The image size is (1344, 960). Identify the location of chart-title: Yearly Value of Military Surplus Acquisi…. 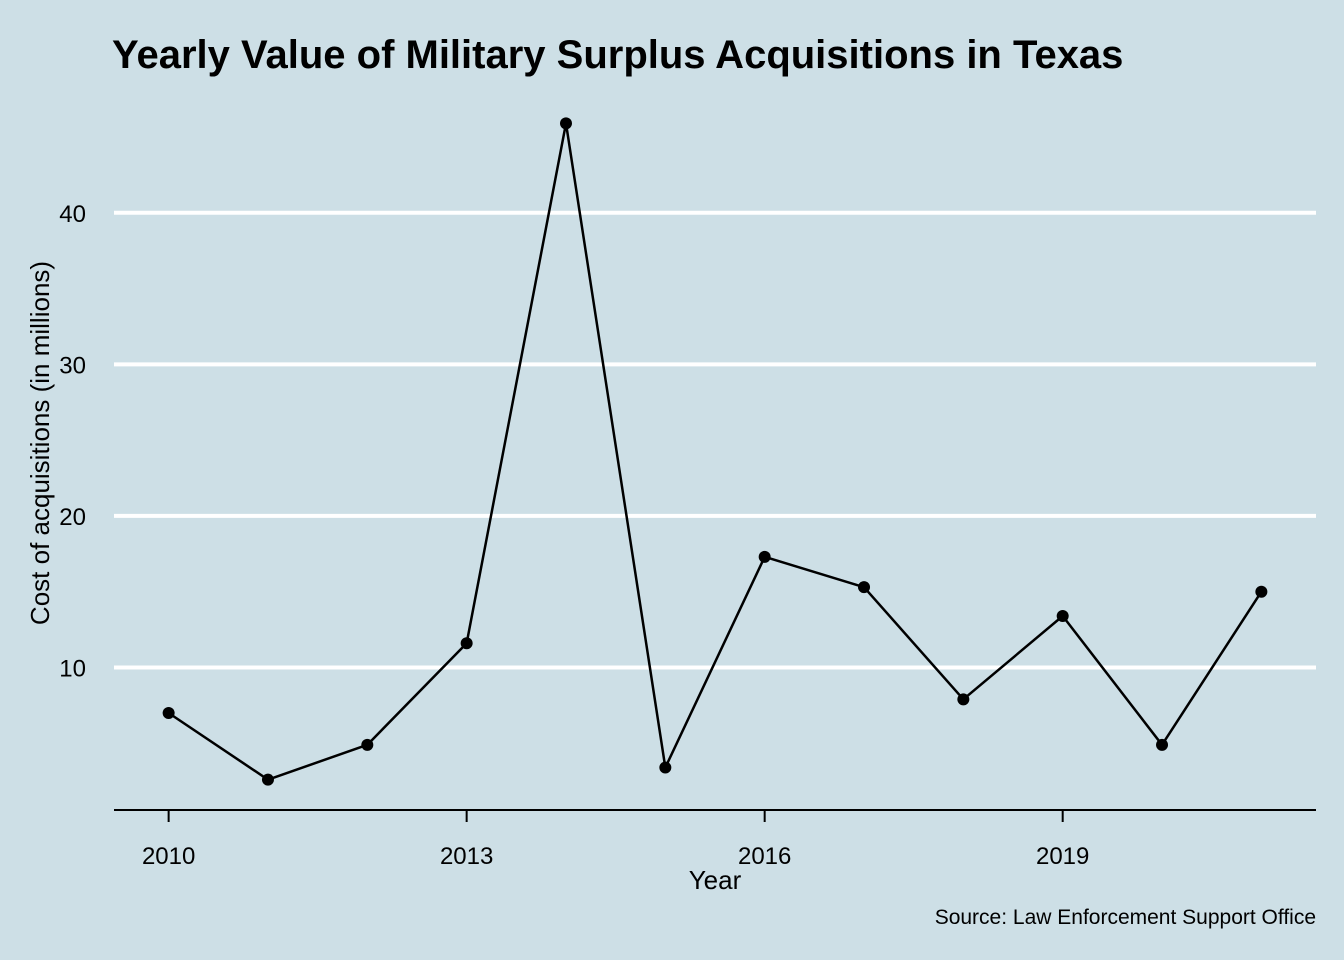
(617, 55).